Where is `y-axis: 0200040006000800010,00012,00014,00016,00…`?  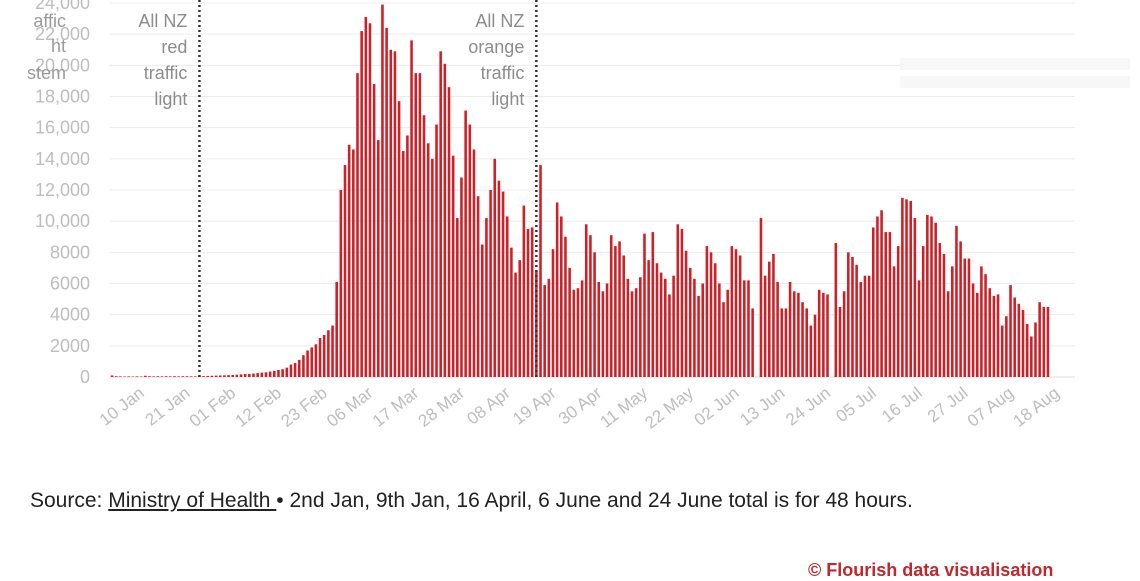 y-axis: 0200040006000800010,00012,00014,00016,00… is located at coordinates (62, 193).